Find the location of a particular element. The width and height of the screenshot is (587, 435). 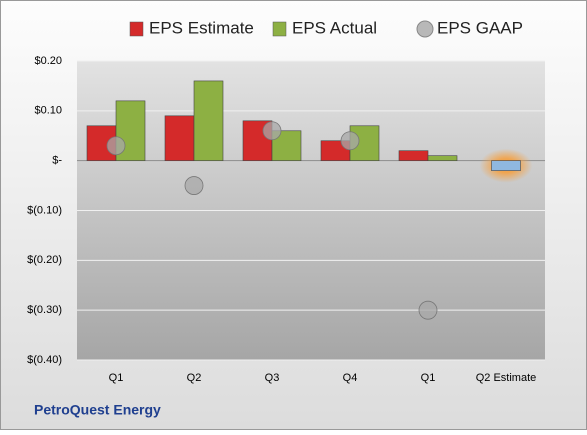

legend-label: EPS Actual is located at coordinates (334, 27).